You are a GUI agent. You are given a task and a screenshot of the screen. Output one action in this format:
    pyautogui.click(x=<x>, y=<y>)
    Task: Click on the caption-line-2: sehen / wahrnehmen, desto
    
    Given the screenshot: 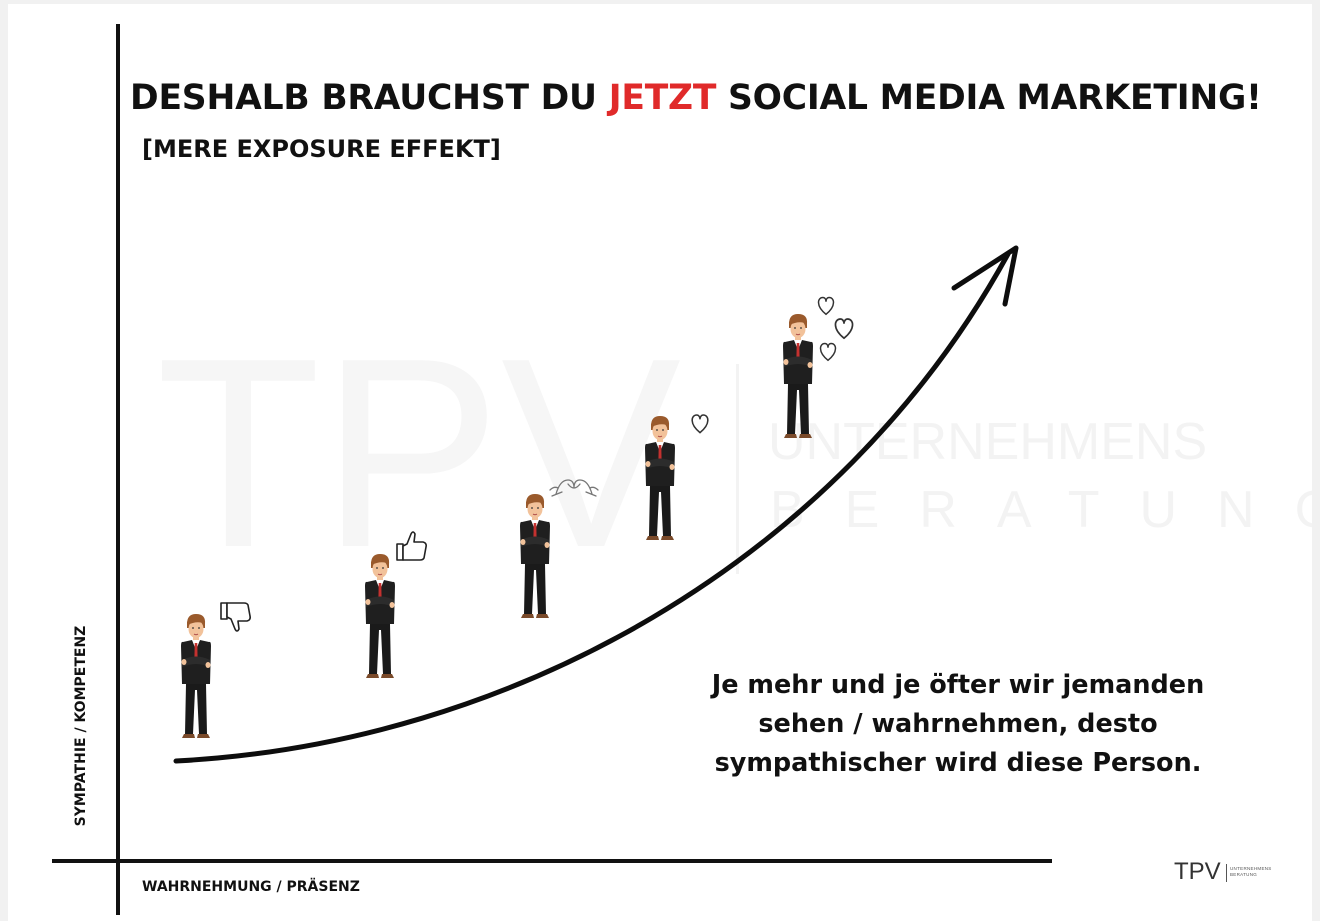 What is the action you would take?
    pyautogui.click(x=958, y=724)
    